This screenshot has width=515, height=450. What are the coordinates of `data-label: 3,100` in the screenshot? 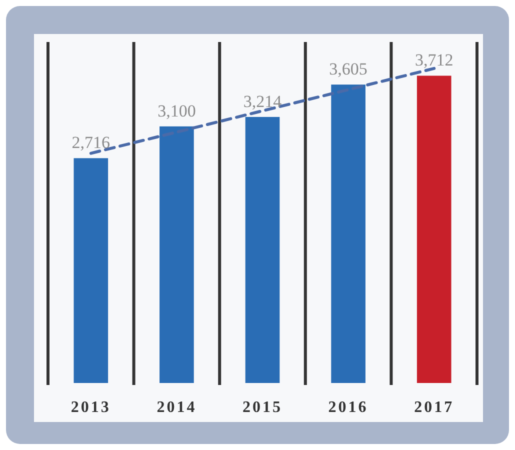 It's located at (177, 110).